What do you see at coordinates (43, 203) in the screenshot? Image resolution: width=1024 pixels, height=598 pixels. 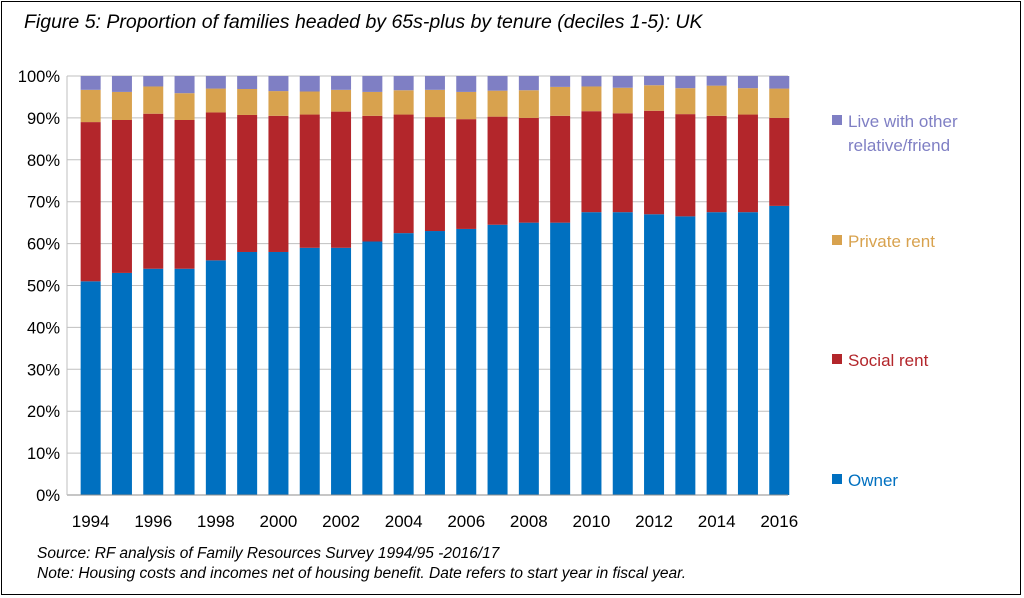 I see `y-tick-label: 70%` at bounding box center [43, 203].